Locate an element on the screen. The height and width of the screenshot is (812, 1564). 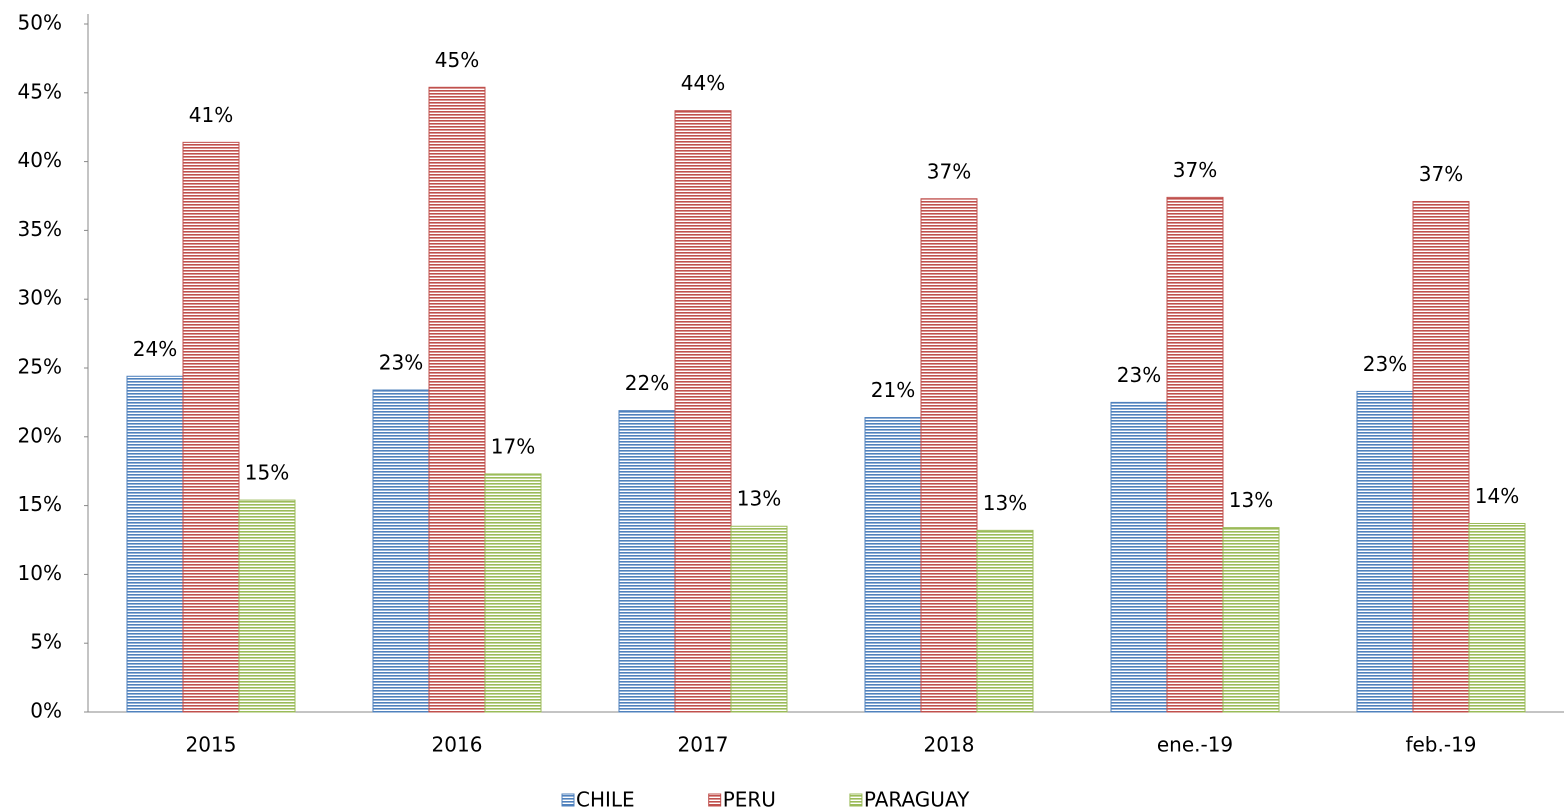
x-tick-label: ene.-19 is located at coordinates (1195, 745).